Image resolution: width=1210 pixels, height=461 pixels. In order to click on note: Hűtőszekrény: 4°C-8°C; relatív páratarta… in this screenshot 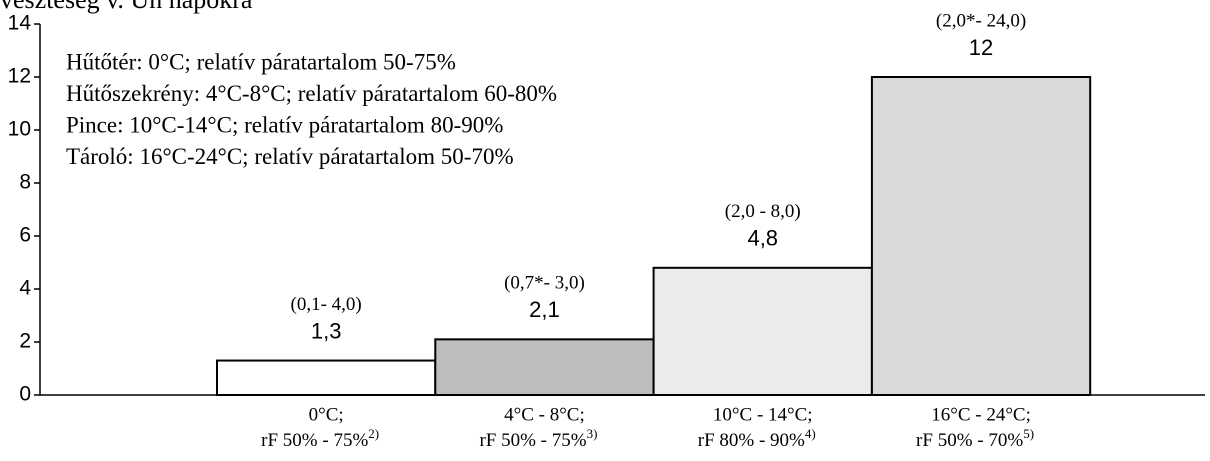, I will do `click(311, 93)`.